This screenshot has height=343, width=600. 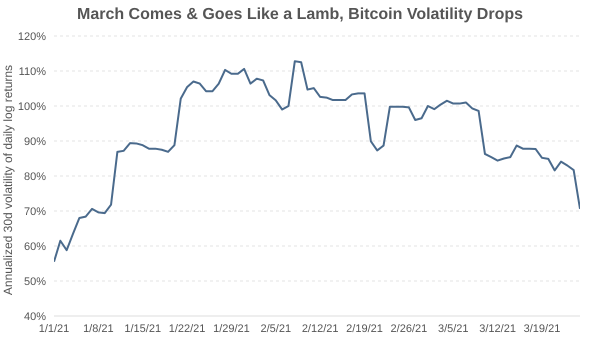 I want to click on x-tick-label: 1/8/21, so click(x=98, y=328).